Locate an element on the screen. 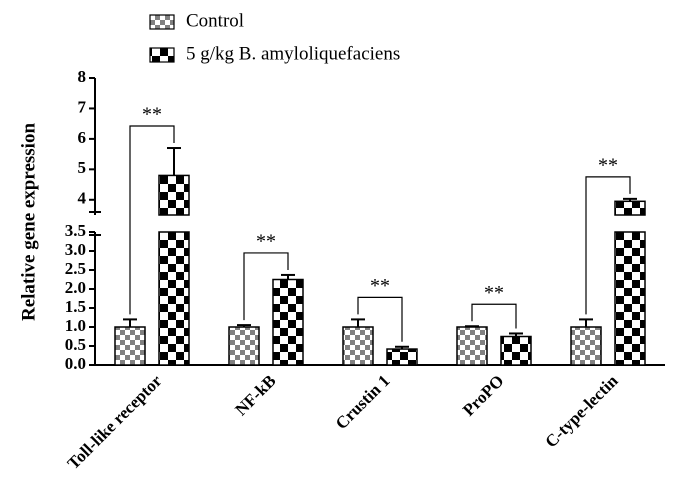 This screenshot has height=501, width=681. x-tick-label: Toll-like receptor is located at coordinates (115, 422).